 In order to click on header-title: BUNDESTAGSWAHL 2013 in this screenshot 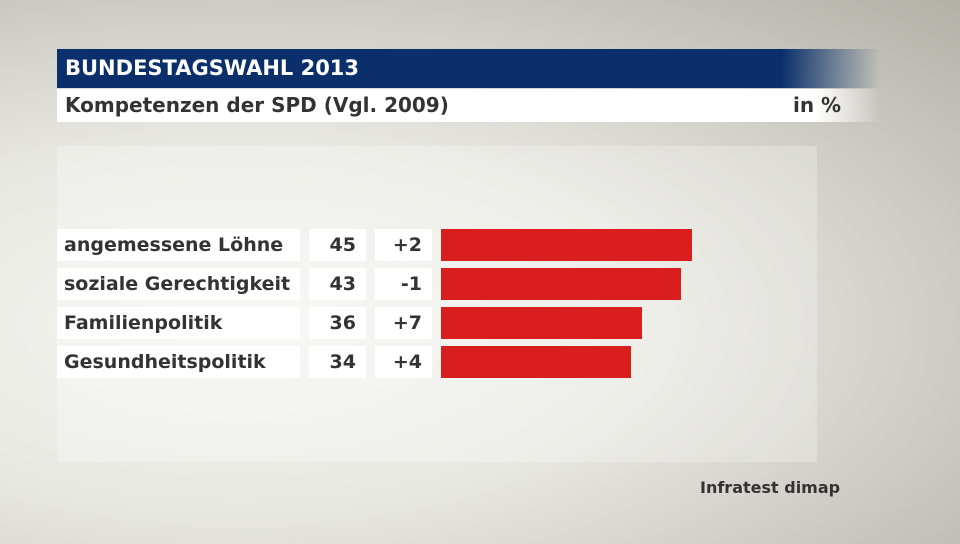, I will do `click(212, 68)`.